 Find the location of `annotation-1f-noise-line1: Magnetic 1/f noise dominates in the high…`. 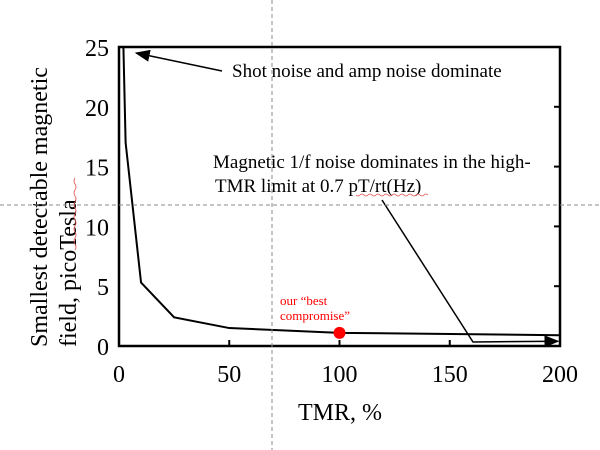

annotation-1f-noise-line1: Magnetic 1/f noise dominates in the high… is located at coordinates (372, 162).